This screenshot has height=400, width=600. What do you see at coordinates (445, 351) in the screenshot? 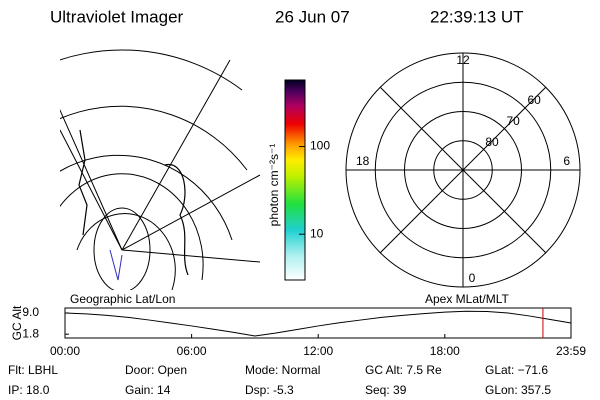
I see `x-tick-label: 18:00` at bounding box center [445, 351].